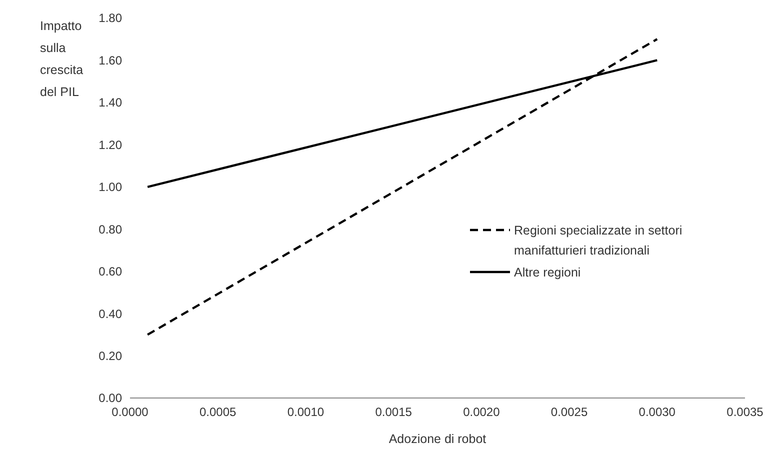  Describe the element at coordinates (481, 412) in the screenshot. I see `x-tick-label: 0.0020` at that location.